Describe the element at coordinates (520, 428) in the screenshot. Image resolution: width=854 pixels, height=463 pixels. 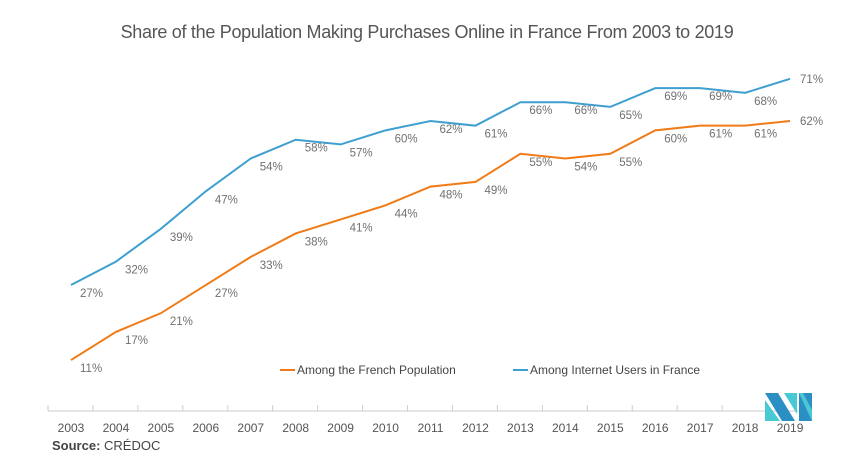
I see `x-tick-label: 2013` at that location.